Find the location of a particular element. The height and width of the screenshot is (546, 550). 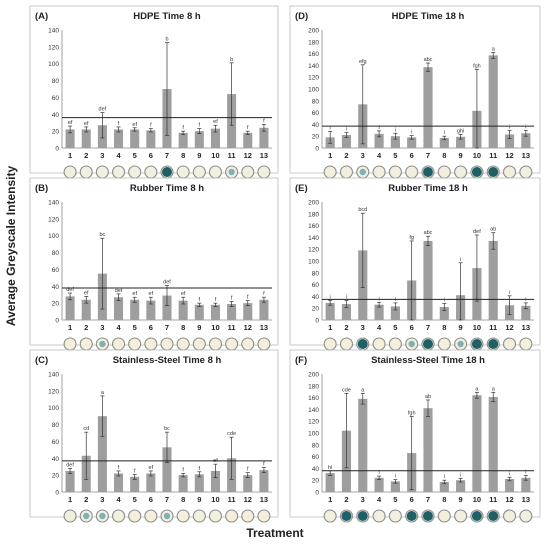

significance-label: fg is located at coordinates (411, 238).